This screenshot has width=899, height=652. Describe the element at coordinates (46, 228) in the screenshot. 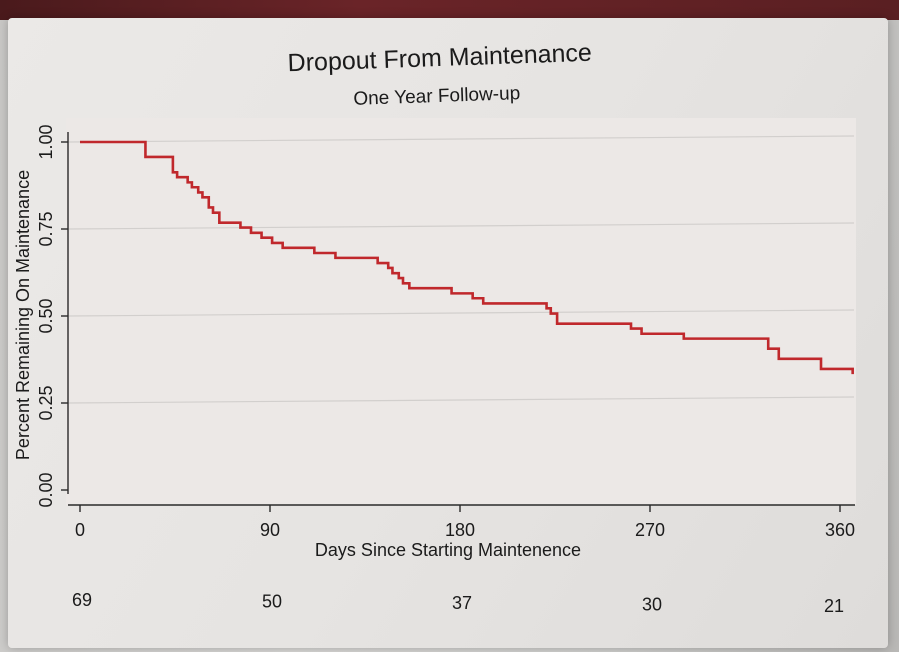

I see `y-tick-label-3: 0.75` at that location.